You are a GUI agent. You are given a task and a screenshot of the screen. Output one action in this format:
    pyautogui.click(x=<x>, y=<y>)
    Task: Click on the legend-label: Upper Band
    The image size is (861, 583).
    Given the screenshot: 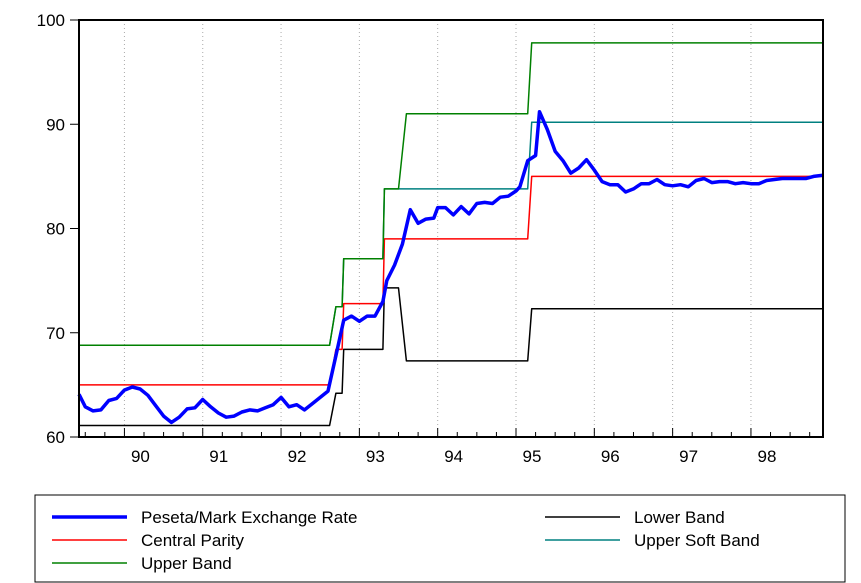 What is the action you would take?
    pyautogui.click(x=186, y=563)
    